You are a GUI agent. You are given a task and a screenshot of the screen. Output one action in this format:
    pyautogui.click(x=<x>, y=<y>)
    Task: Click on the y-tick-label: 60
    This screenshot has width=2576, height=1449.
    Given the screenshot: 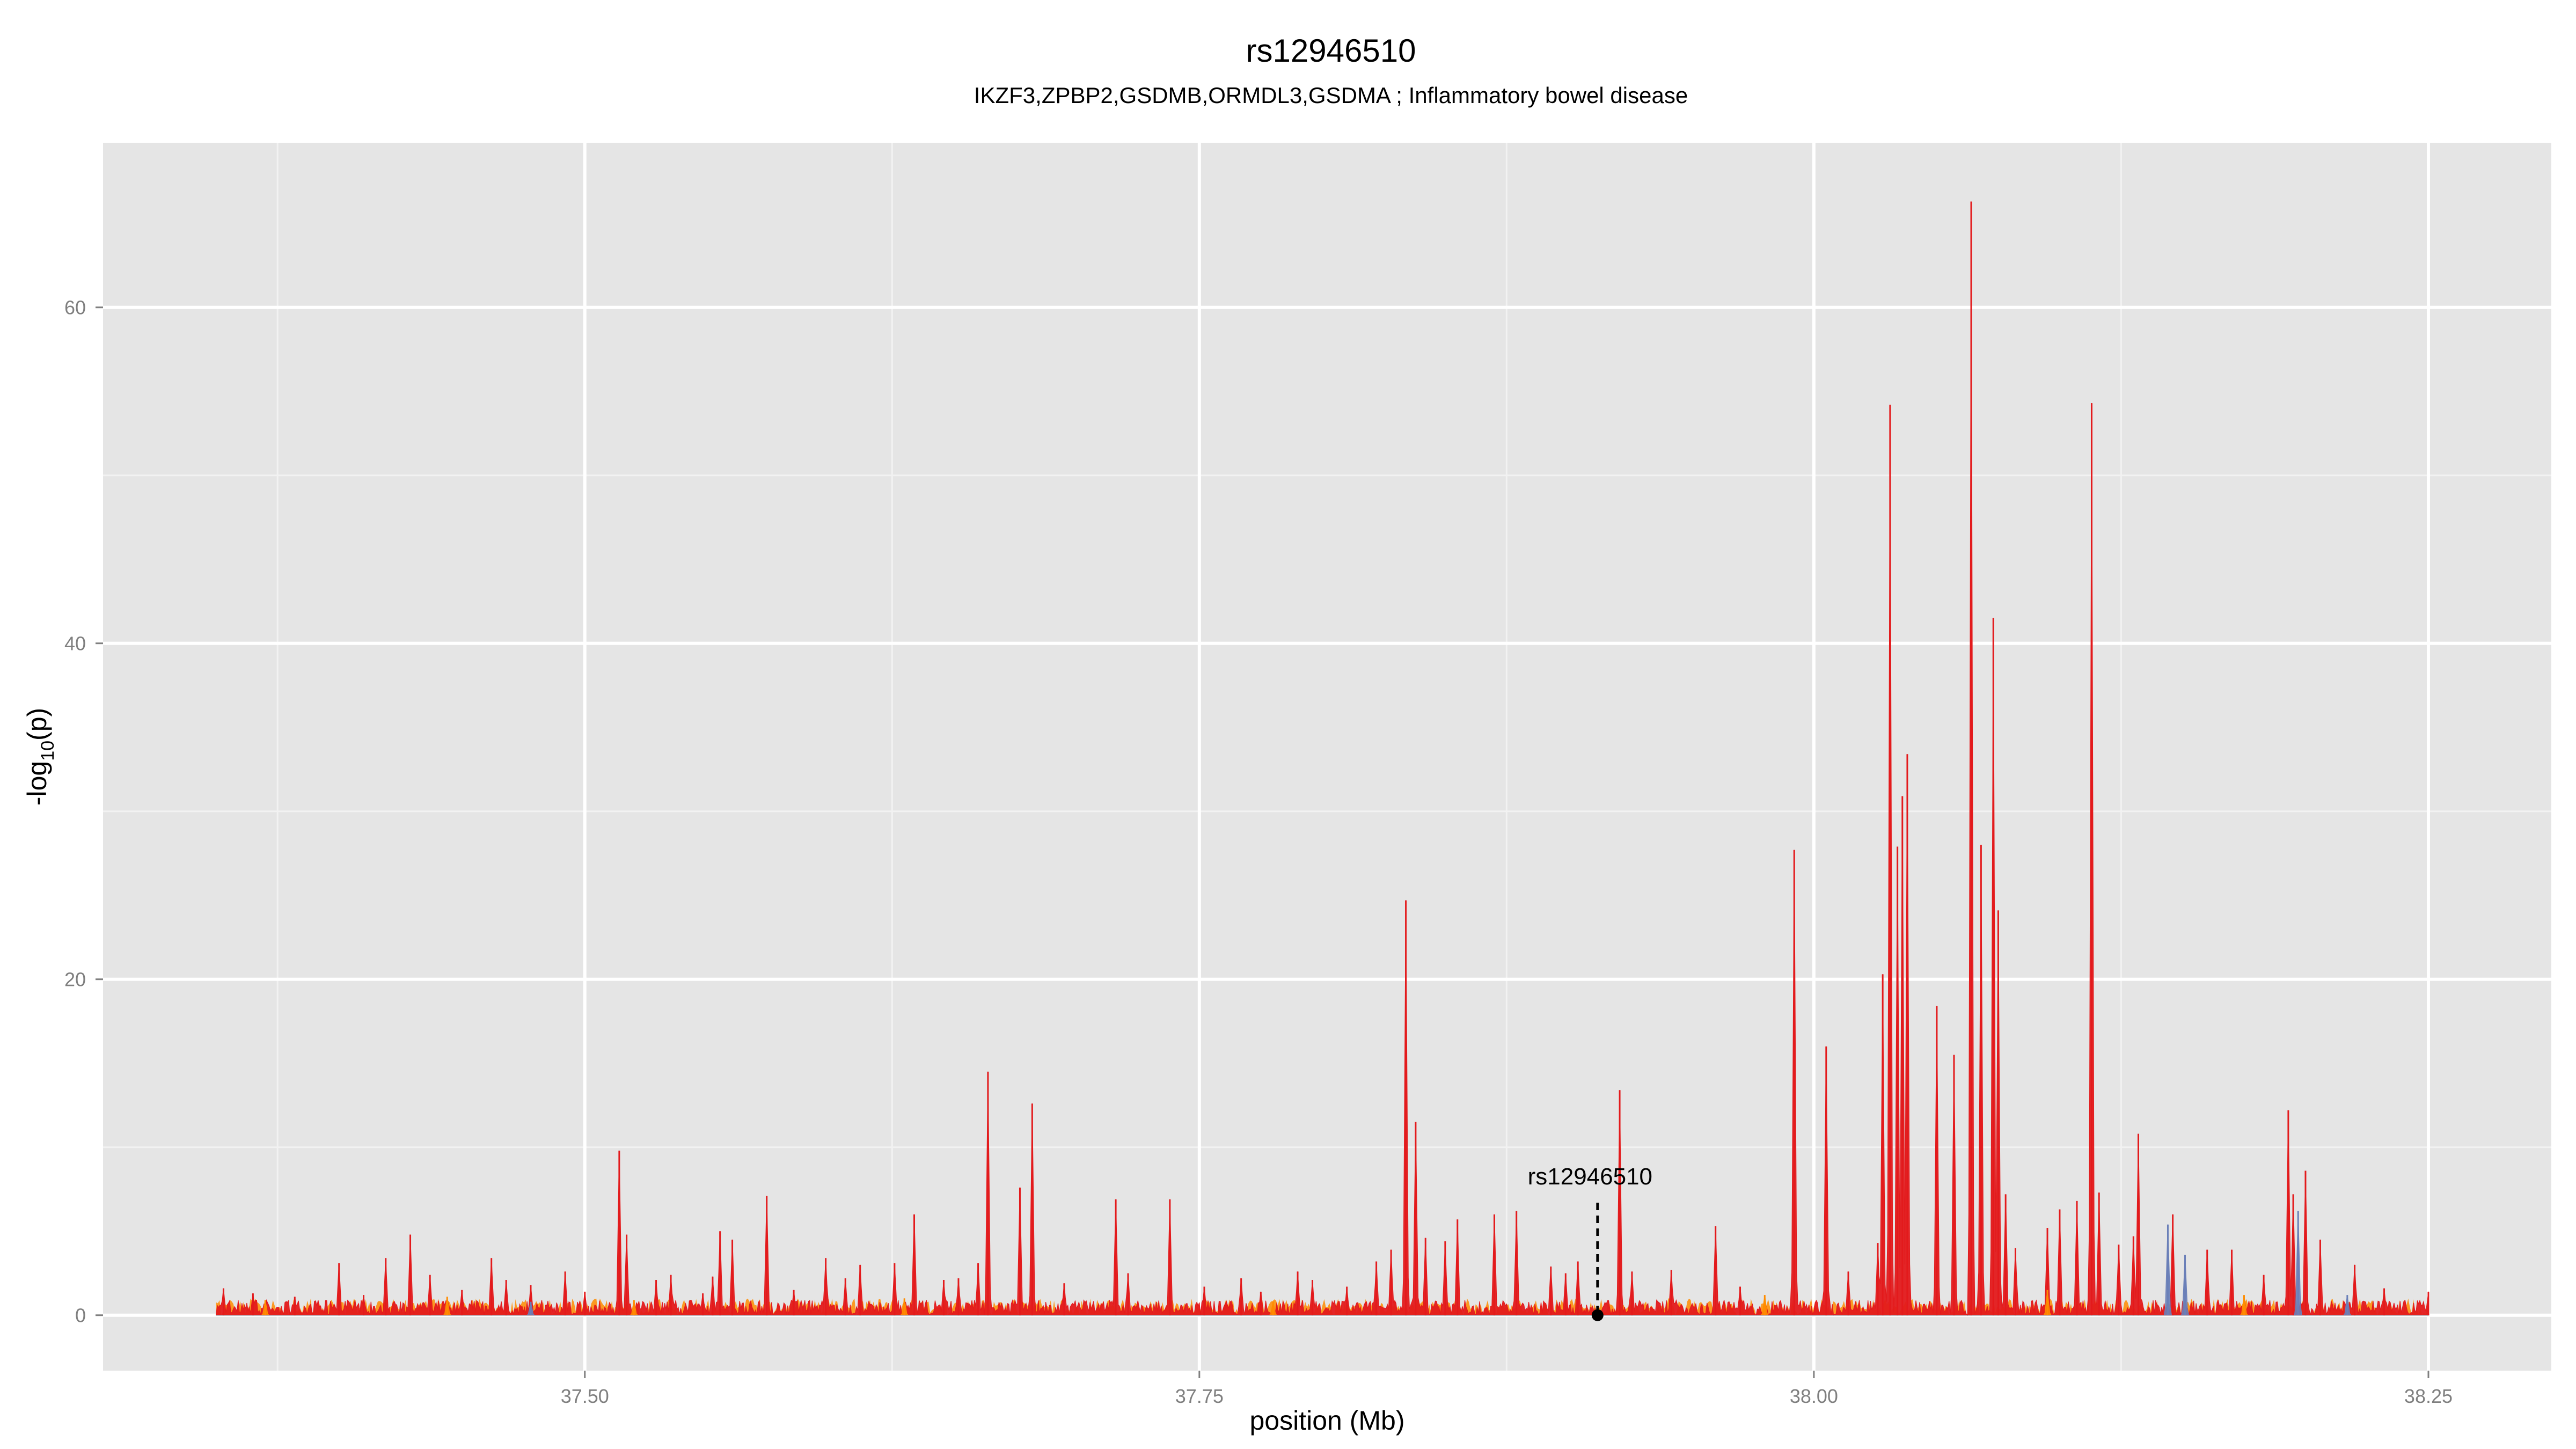 What is the action you would take?
    pyautogui.click(x=75, y=308)
    